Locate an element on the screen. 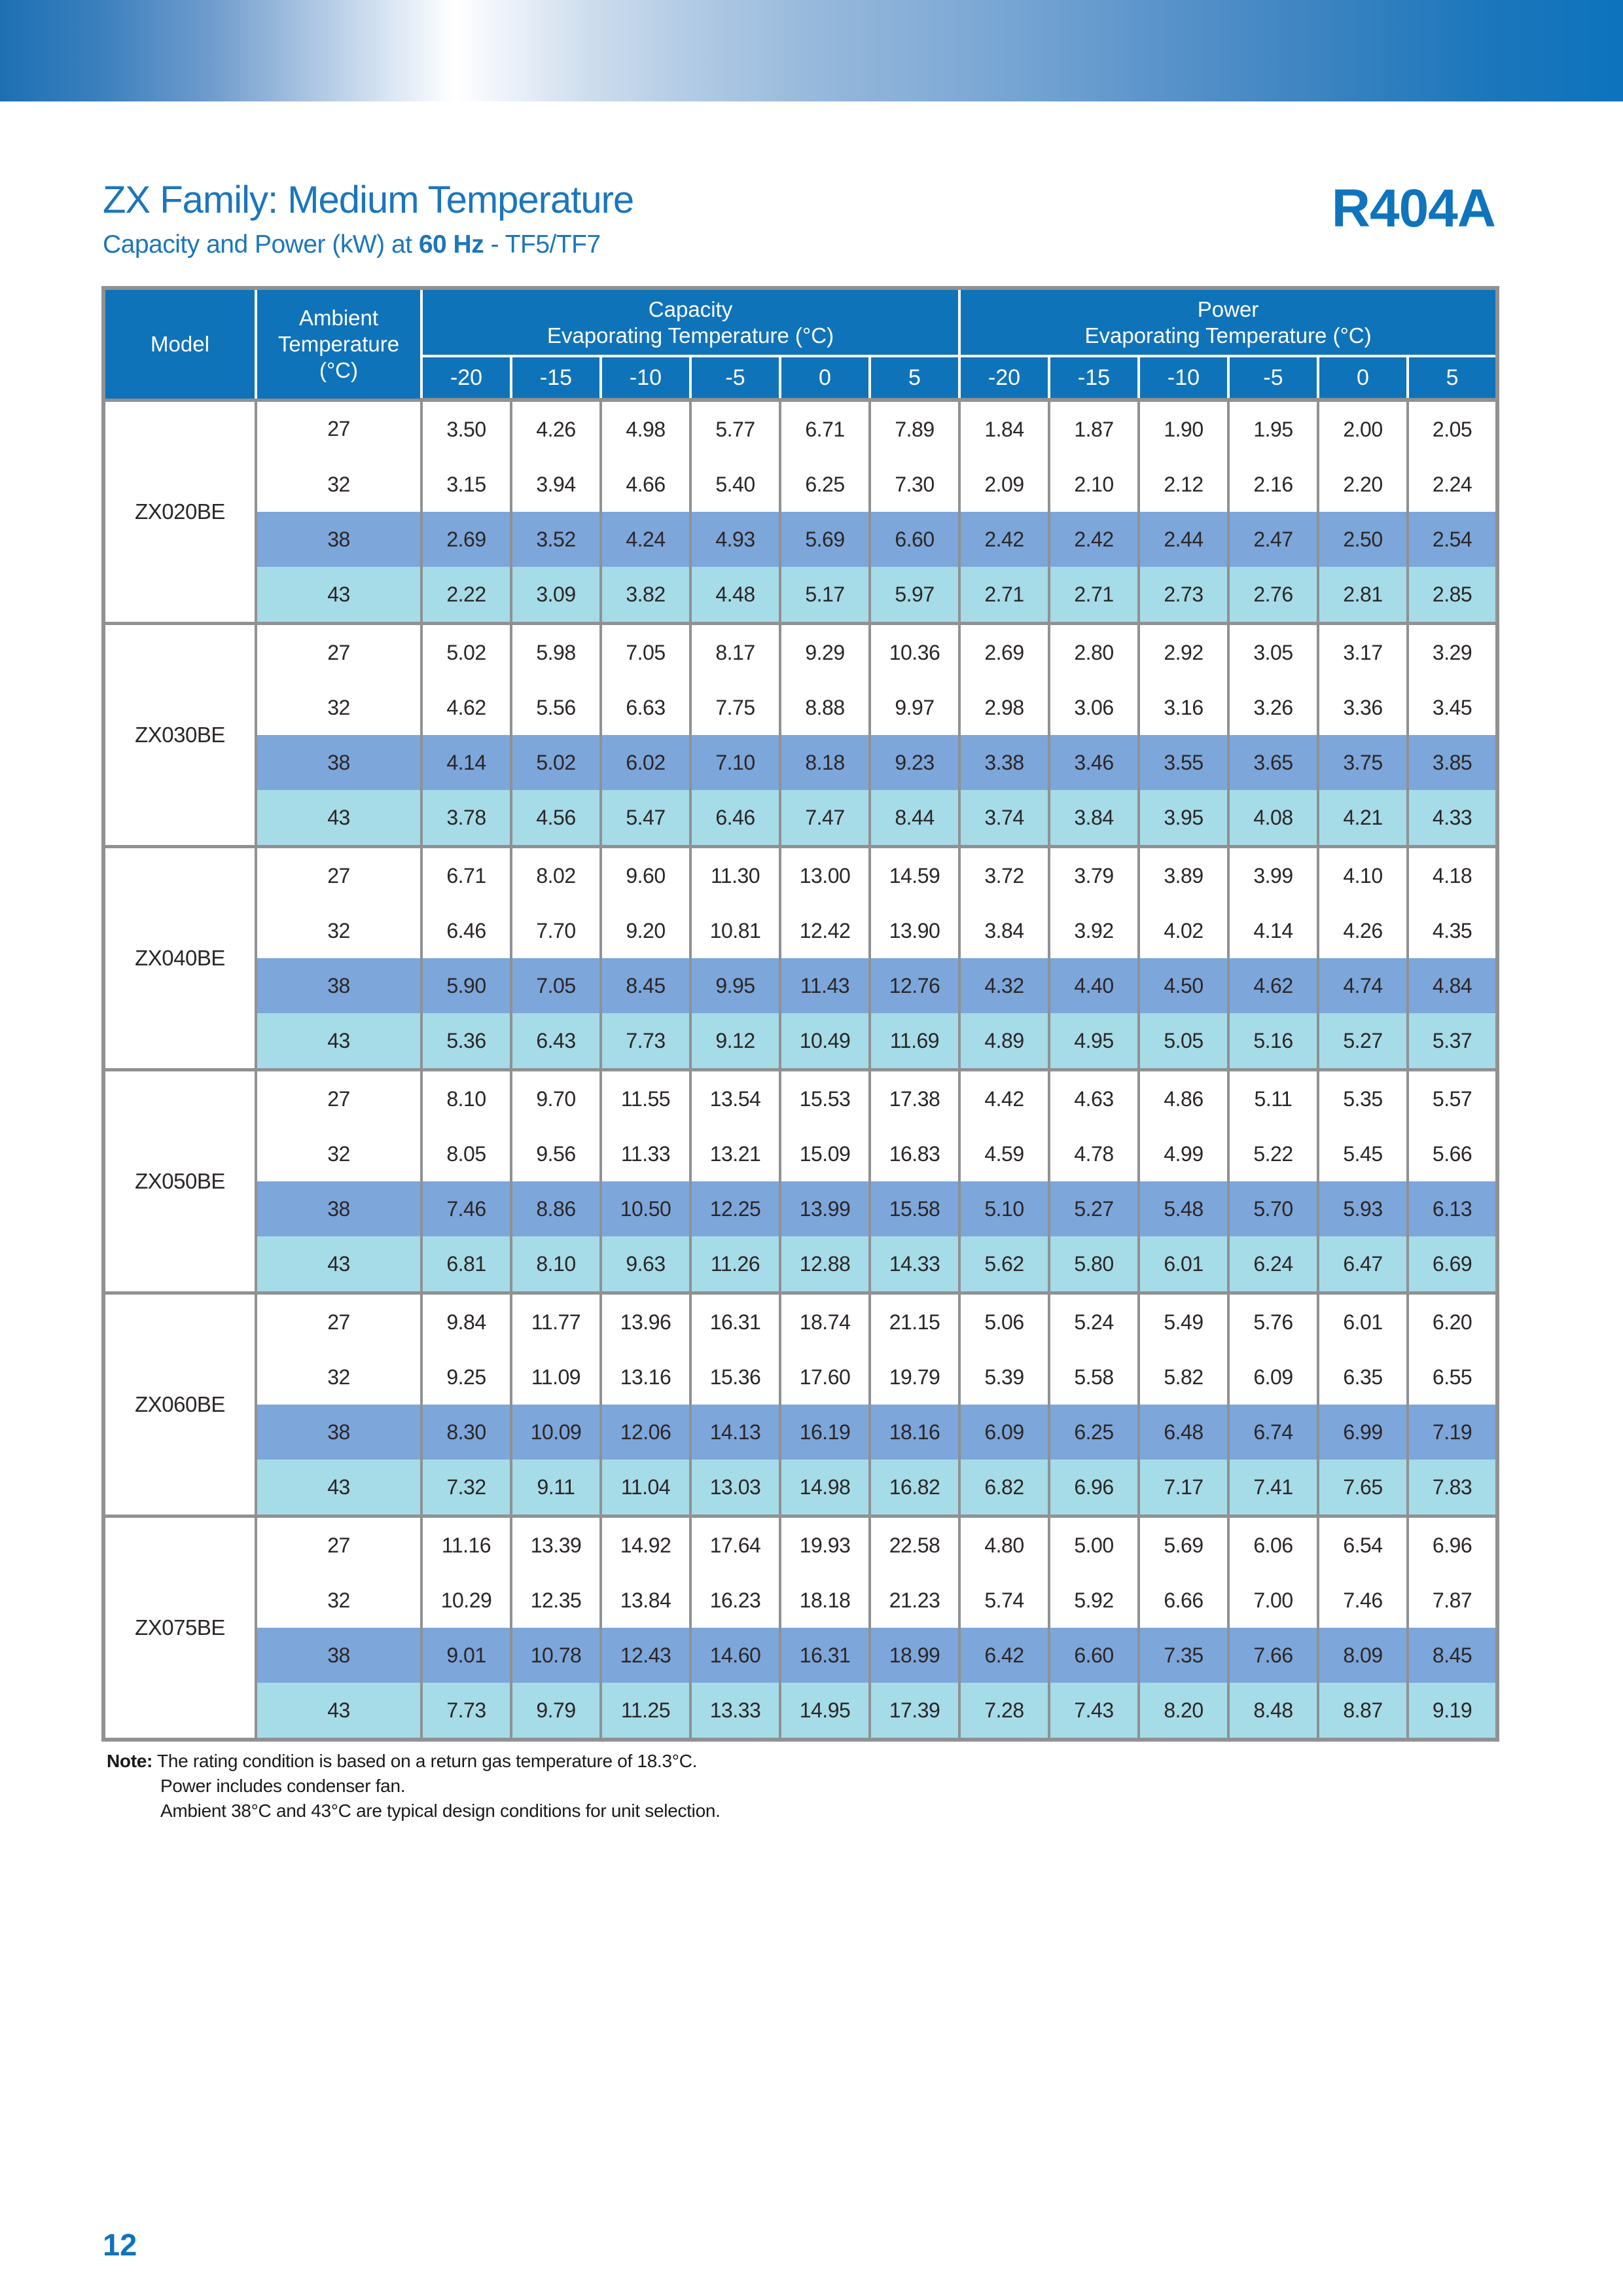  power-cell: 8.45 is located at coordinates (1453, 1655).